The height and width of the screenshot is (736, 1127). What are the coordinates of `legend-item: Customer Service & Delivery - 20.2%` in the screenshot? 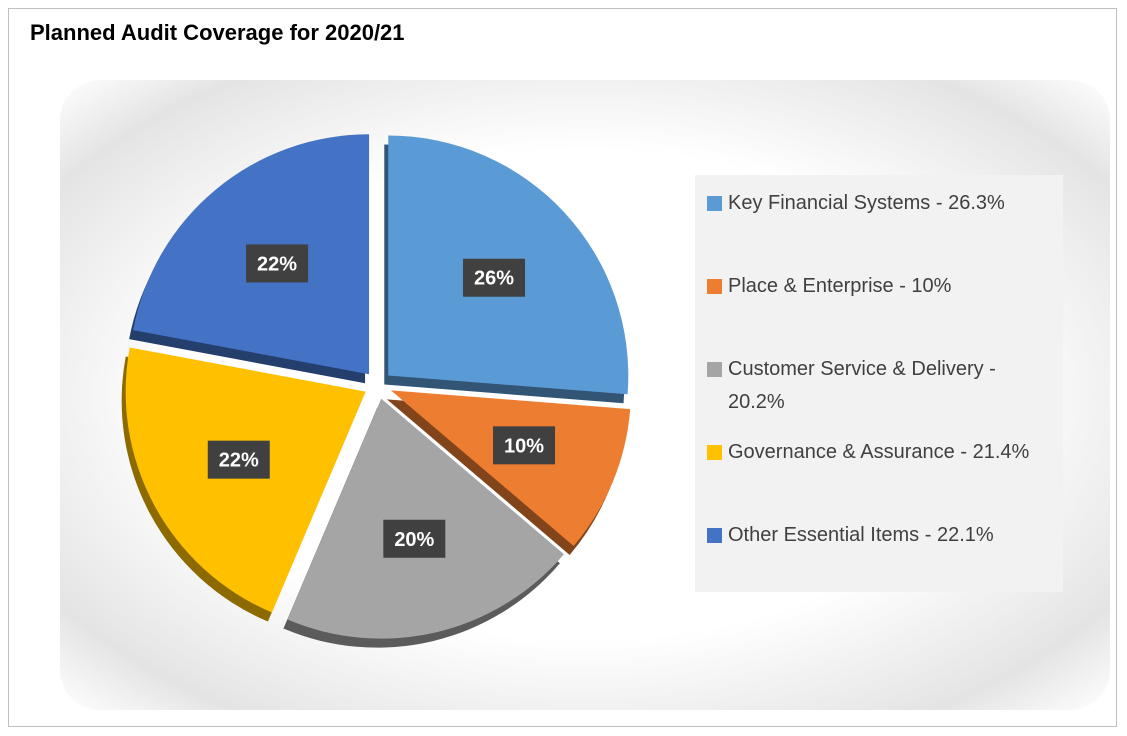 It's located at (880, 394).